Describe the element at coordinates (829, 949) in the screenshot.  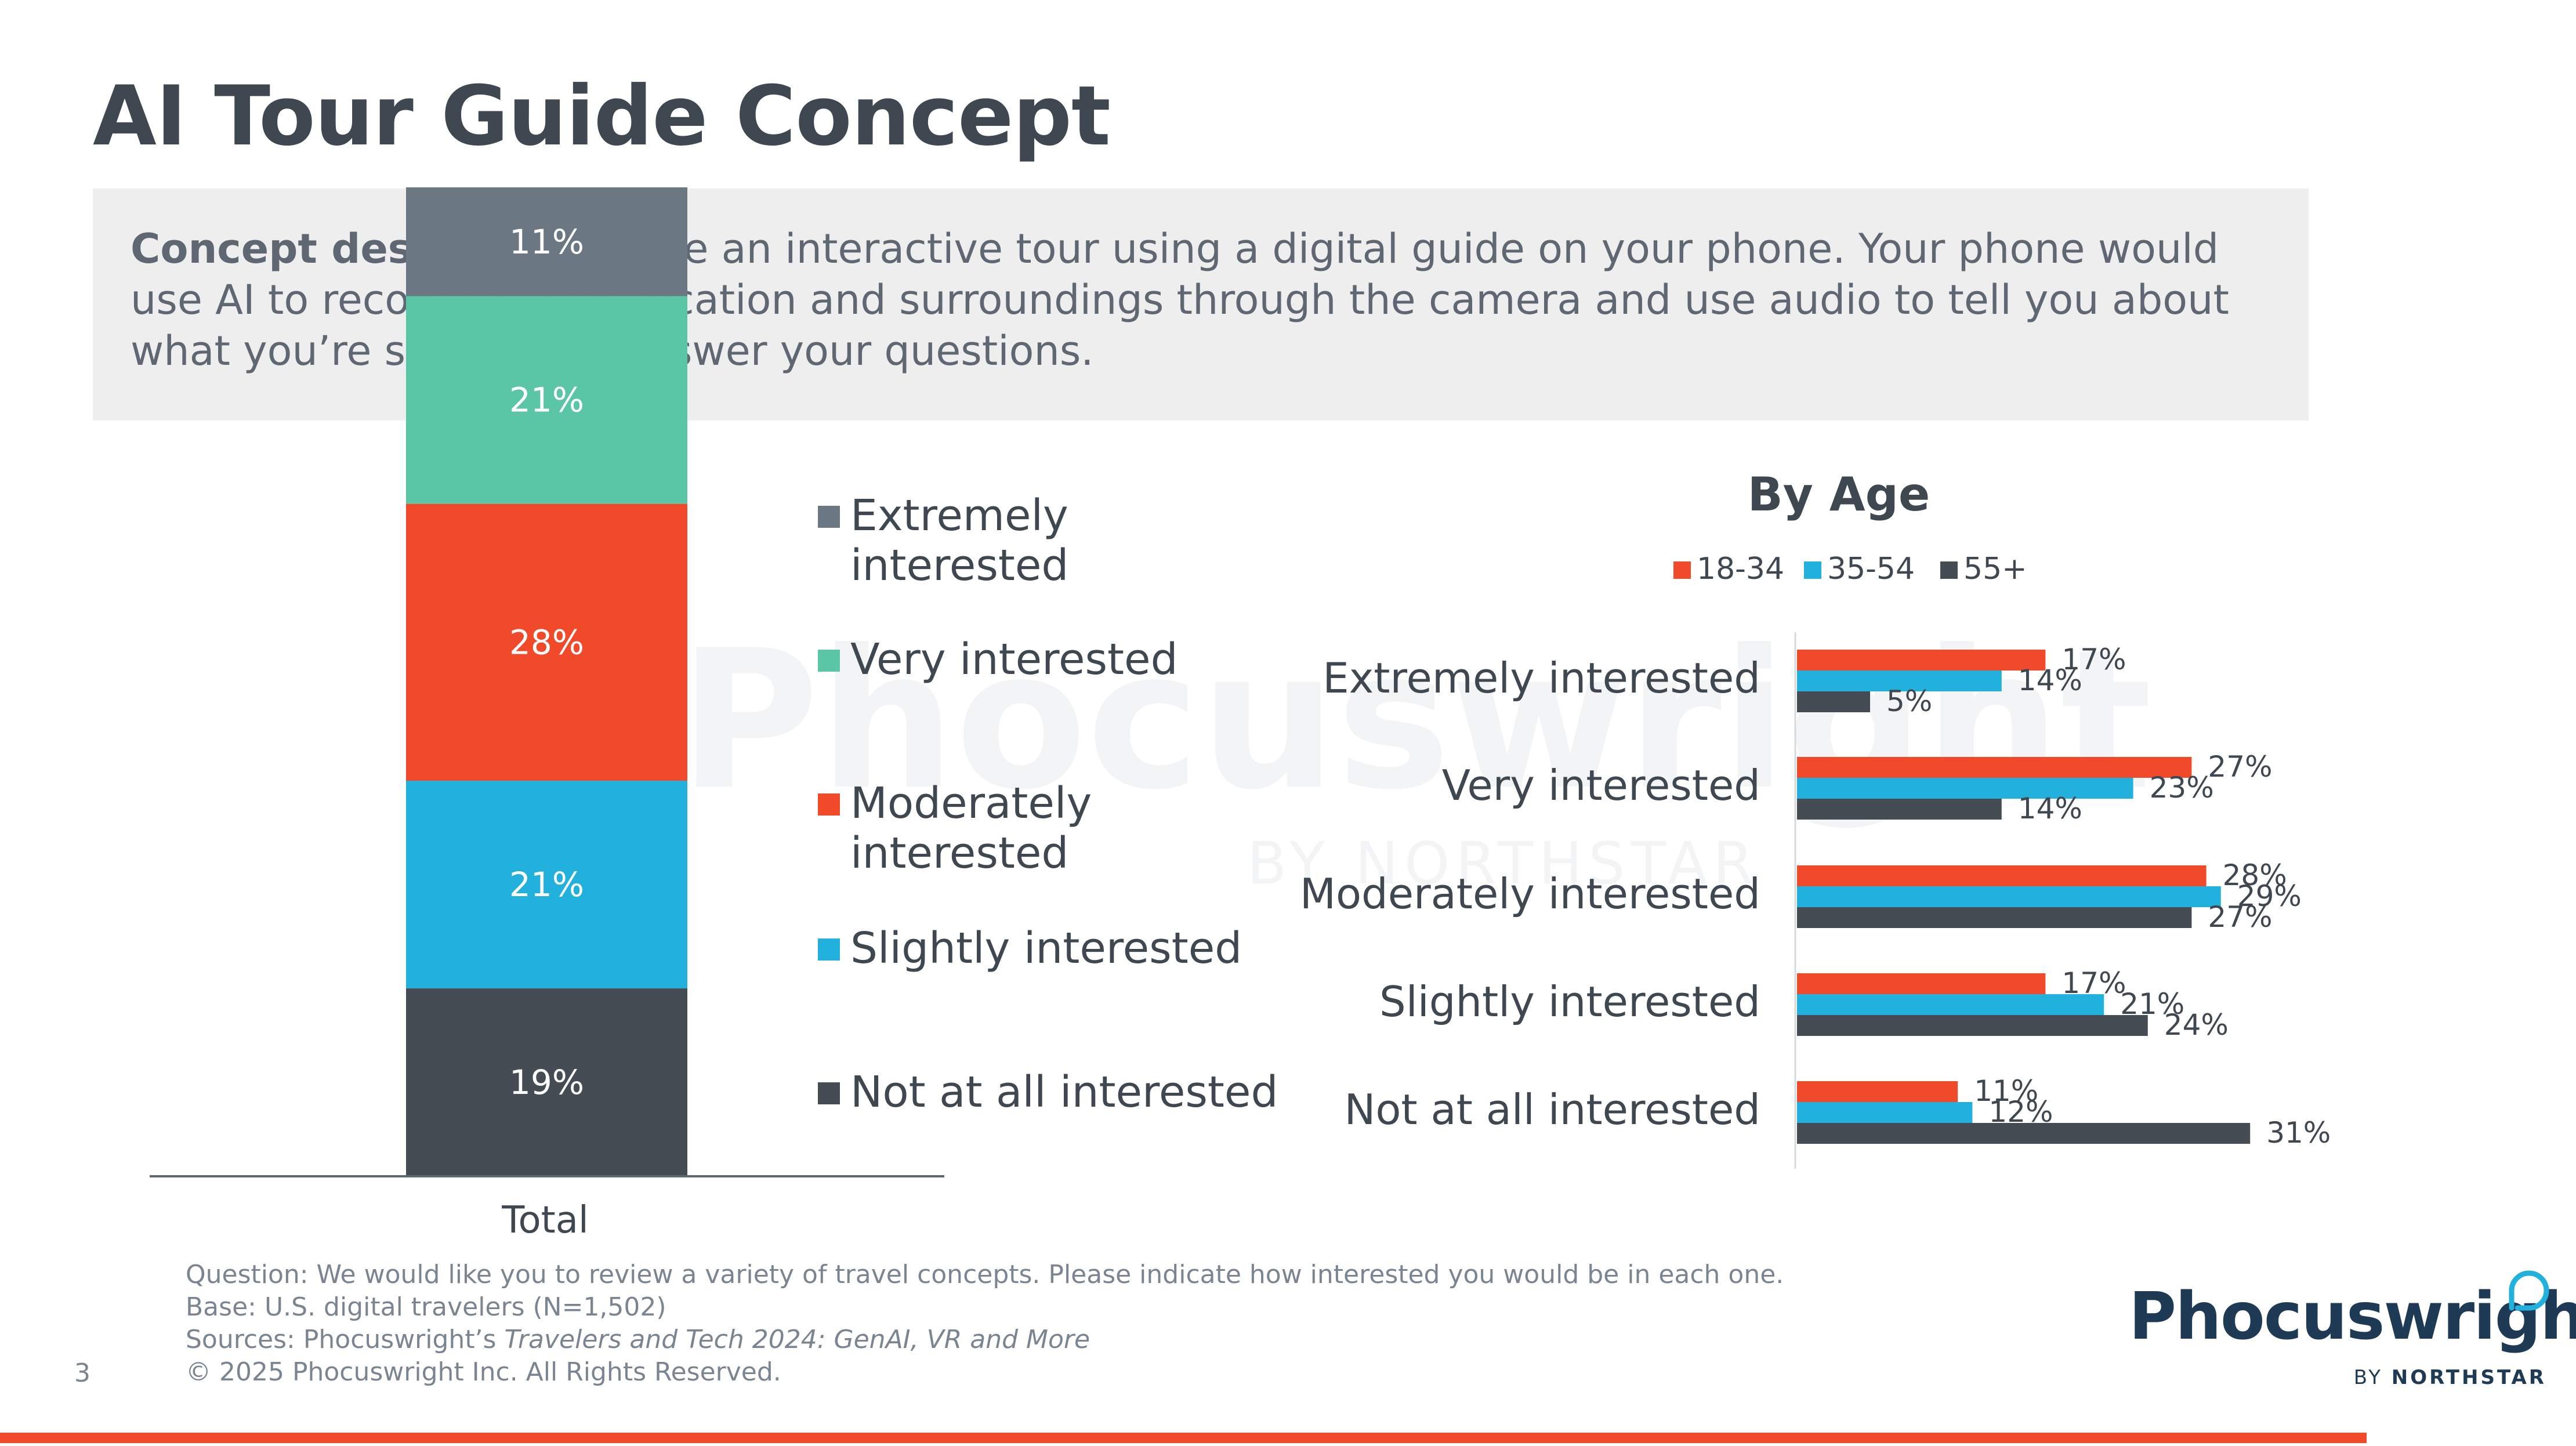
I see `legend-swatch-slightly` at that location.